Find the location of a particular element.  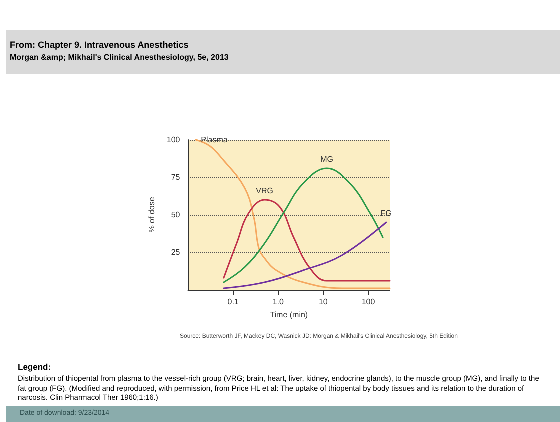

text: Legend: is located at coordinates (35, 367).